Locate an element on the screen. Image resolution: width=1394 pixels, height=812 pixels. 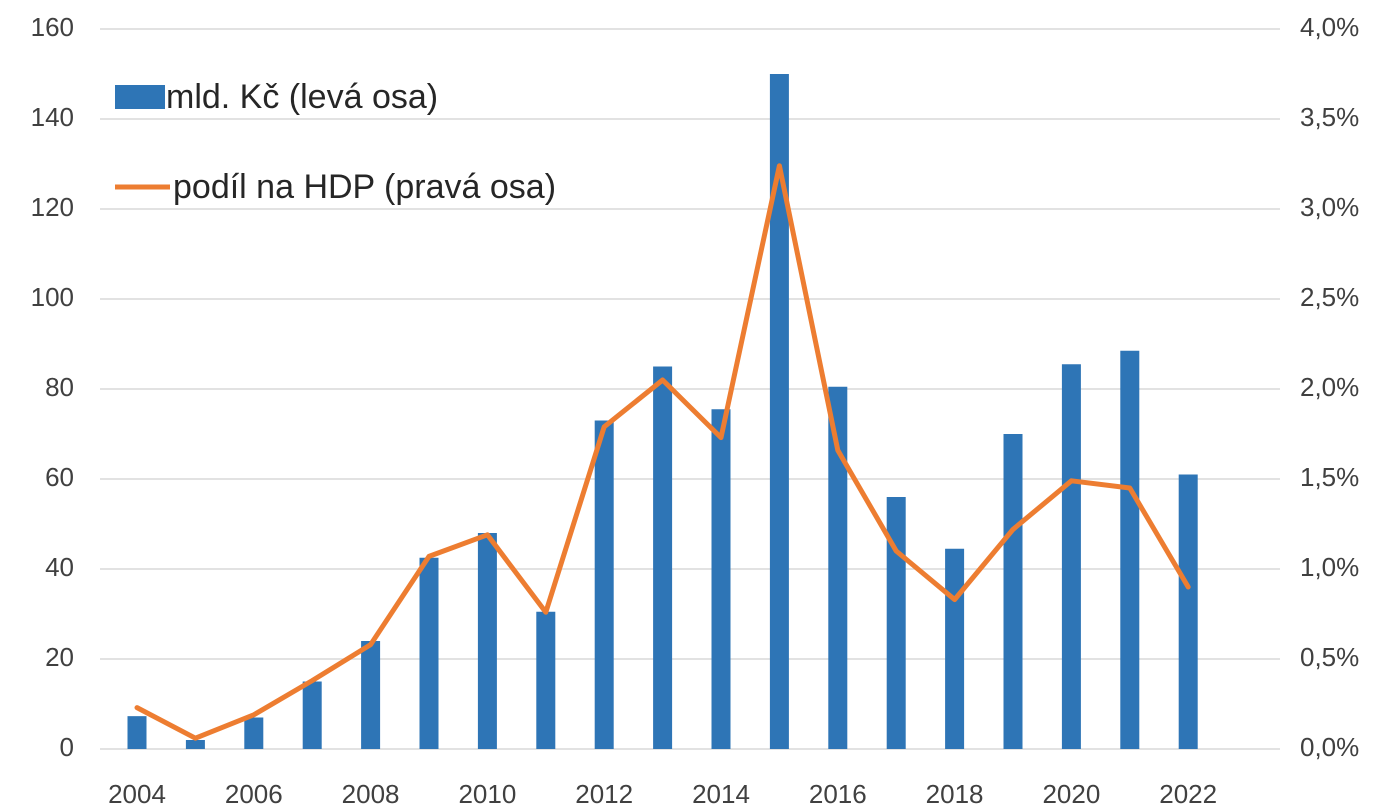
x-tick-label: 2020 is located at coordinates (1071, 794).